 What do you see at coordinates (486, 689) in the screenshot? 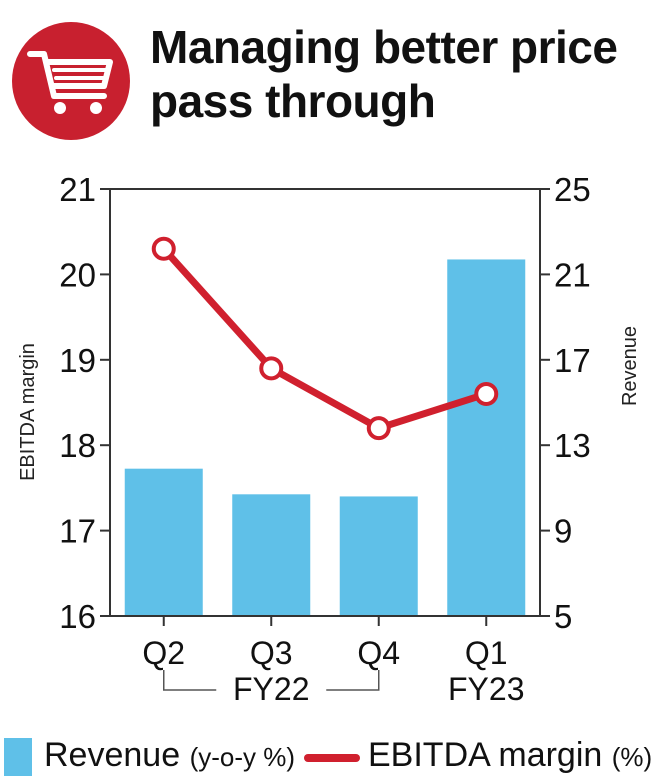
I see `fiscal-year-label: FY23` at bounding box center [486, 689].